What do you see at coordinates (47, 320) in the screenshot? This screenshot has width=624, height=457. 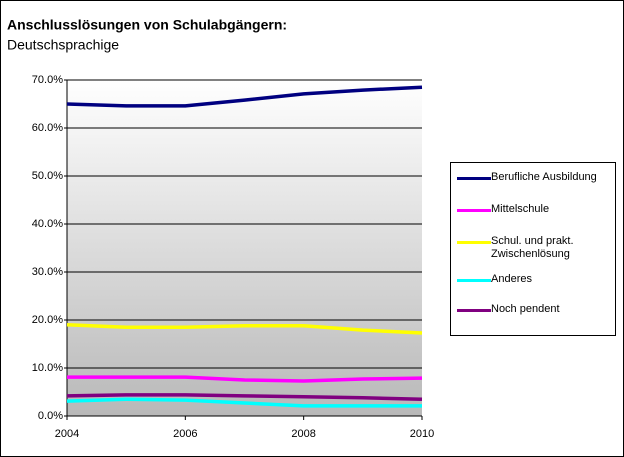 I see `y-tick-label: 20.0%` at bounding box center [47, 320].